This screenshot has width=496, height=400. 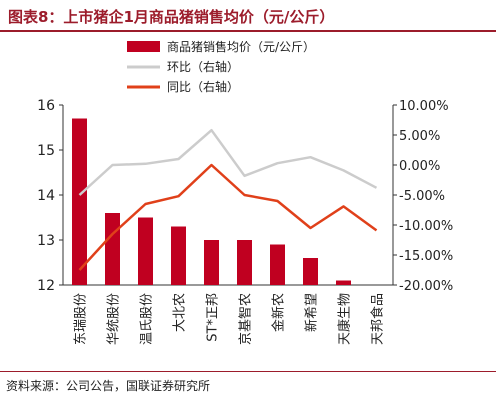 What do you see at coordinates (279, 312) in the screenshot?
I see `x-tick-label: 金新农` at bounding box center [279, 312].